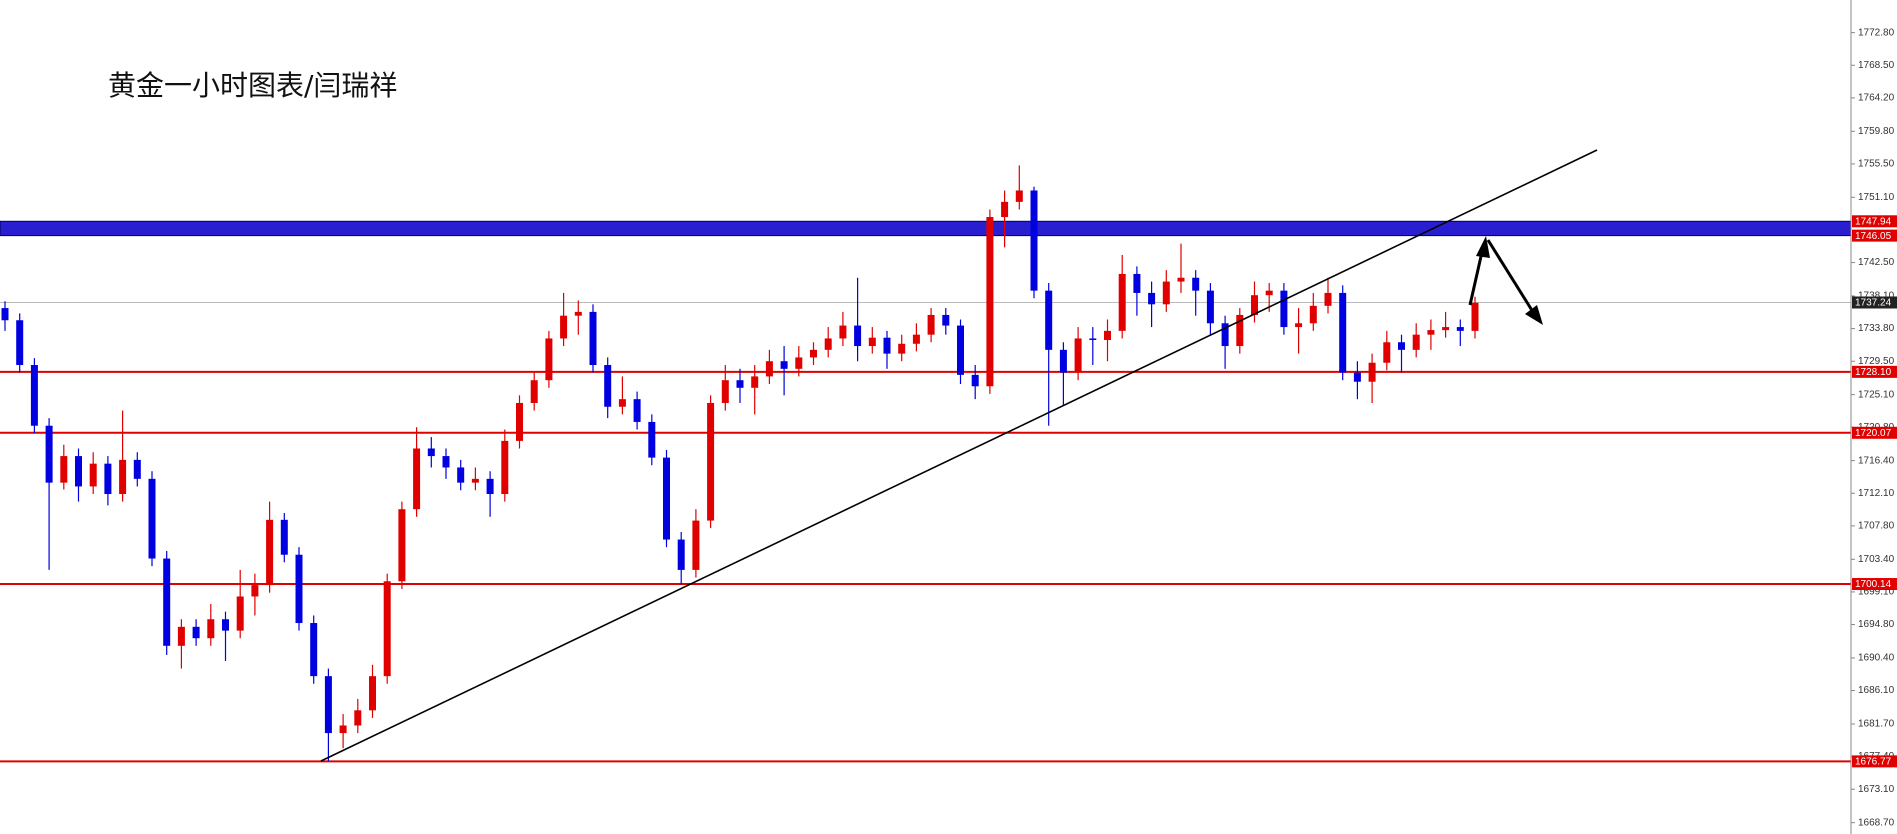 This screenshot has height=834, width=1897. What do you see at coordinates (1876, 460) in the screenshot?
I see `y-tick-label: 1716.40` at bounding box center [1876, 460].